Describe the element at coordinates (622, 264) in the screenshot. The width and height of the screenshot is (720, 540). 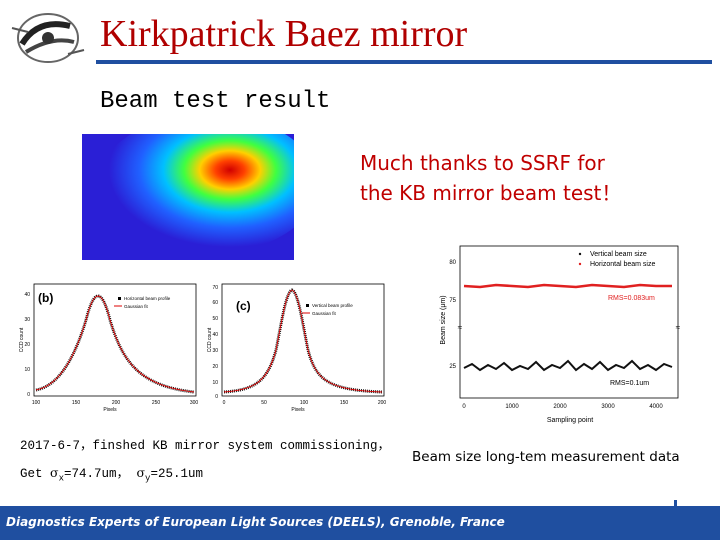
I see `legend-horizontal: Horizontal beam size` at that location.